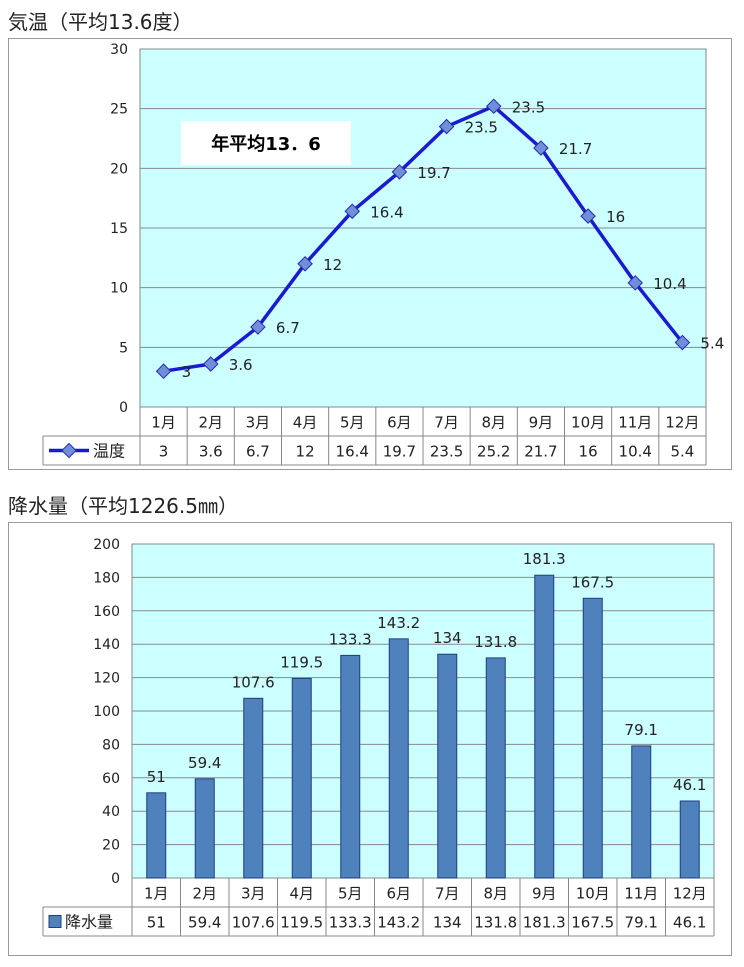 This screenshot has width=744, height=967. I want to click on y-tick-label: 160, so click(106, 612).